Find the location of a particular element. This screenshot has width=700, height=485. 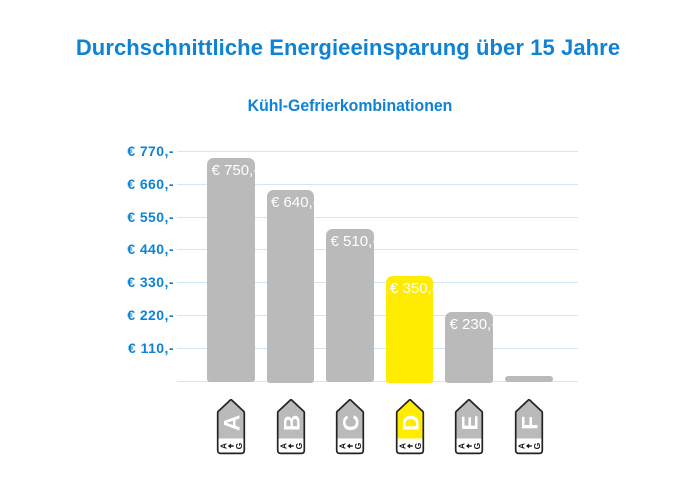

svg-text: F is located at coordinates (529, 423).